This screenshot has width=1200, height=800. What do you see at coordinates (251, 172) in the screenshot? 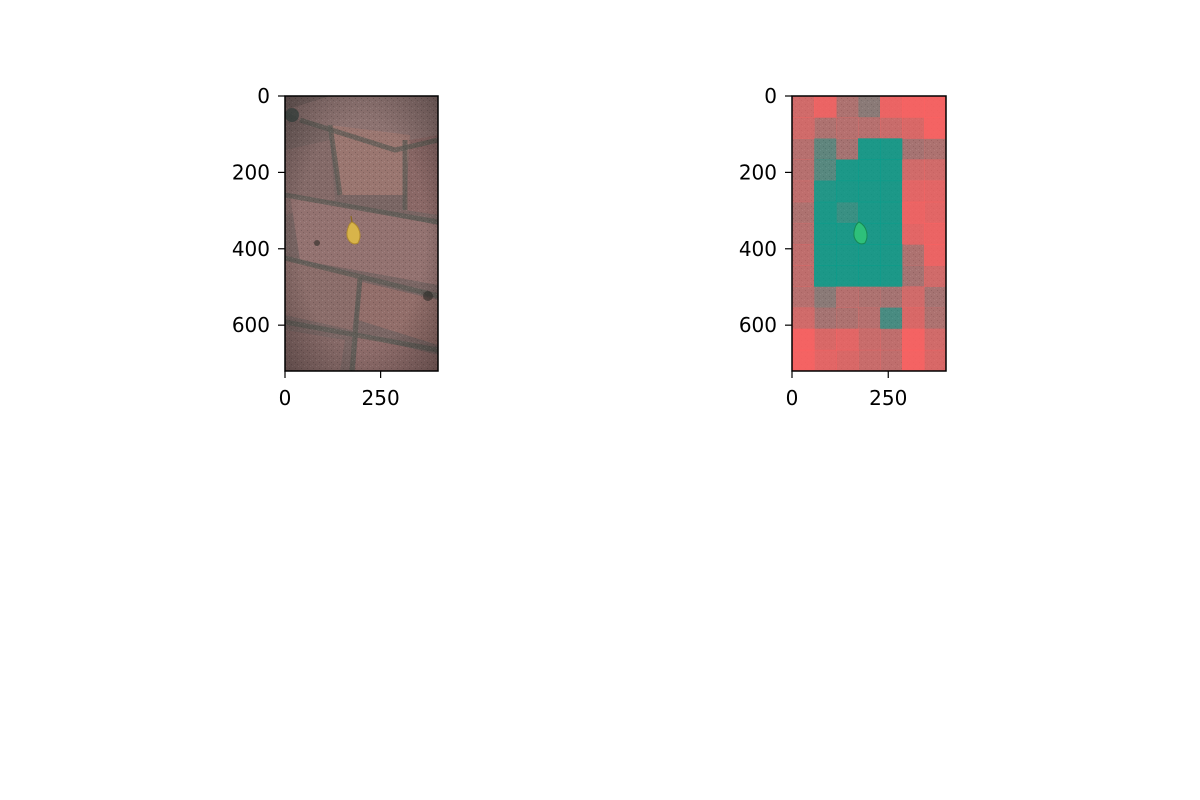
I see `y-tick-label-left: 200` at bounding box center [251, 172].